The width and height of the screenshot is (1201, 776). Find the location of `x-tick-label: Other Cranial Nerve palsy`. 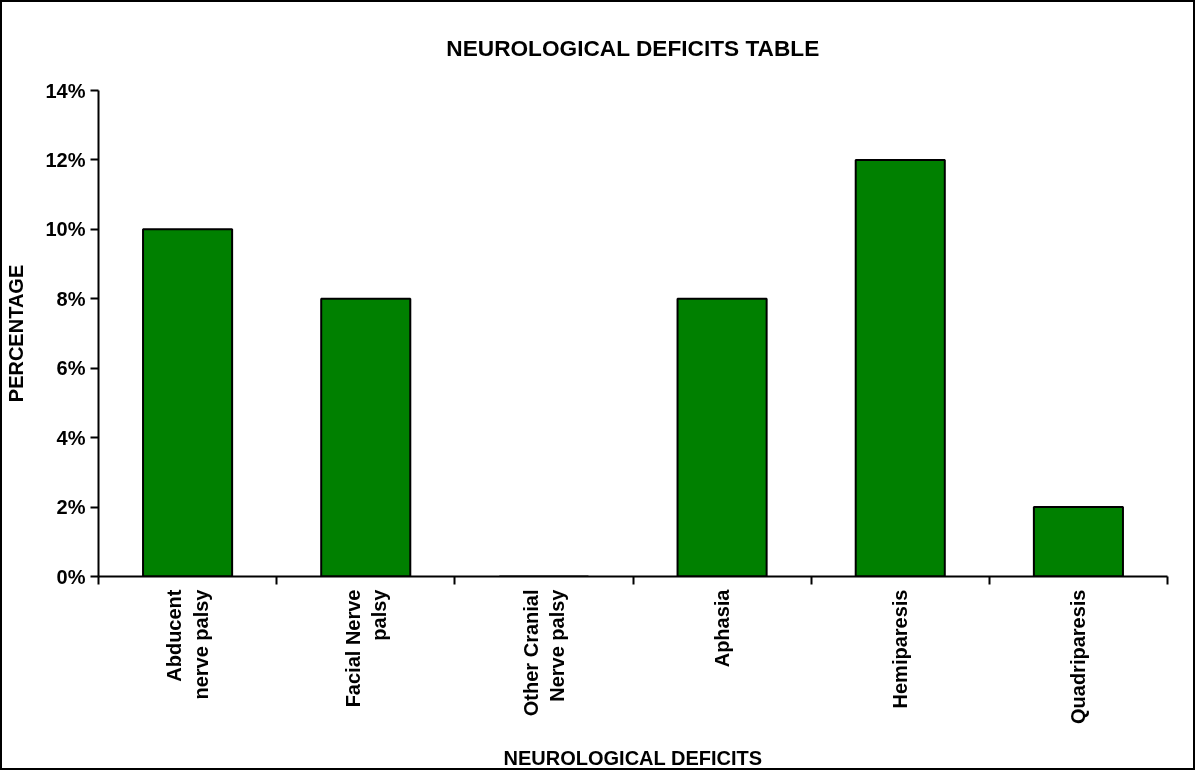

x-tick-label: Other Cranial Nerve palsy is located at coordinates (544, 652).